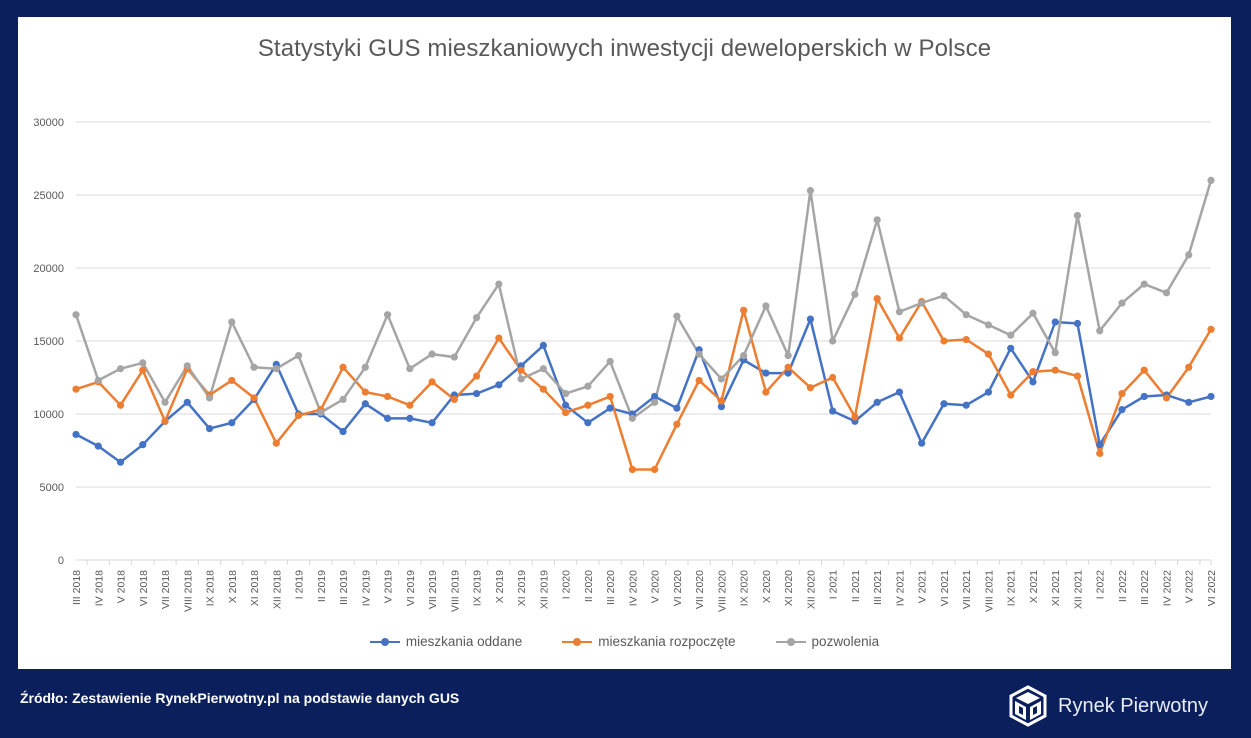 The height and width of the screenshot is (738, 1251). I want to click on legend-item: mieszkania oddane, so click(446, 641).